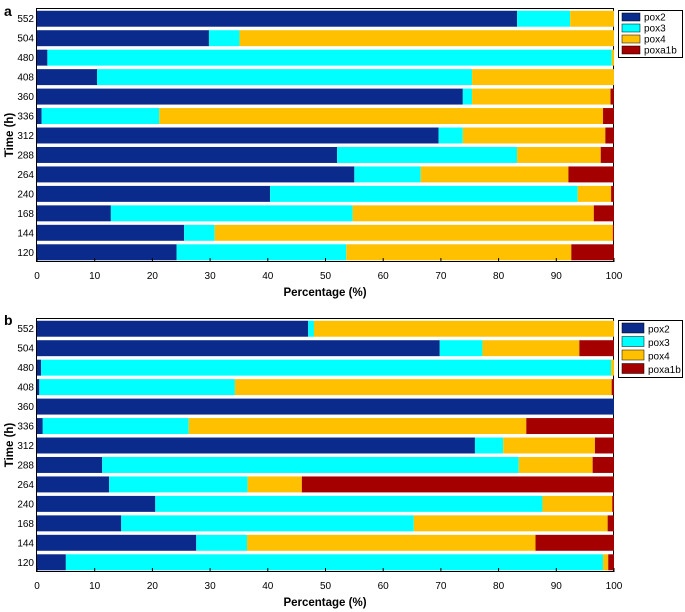  I want to click on bar-312h-pox4, so click(534, 135).